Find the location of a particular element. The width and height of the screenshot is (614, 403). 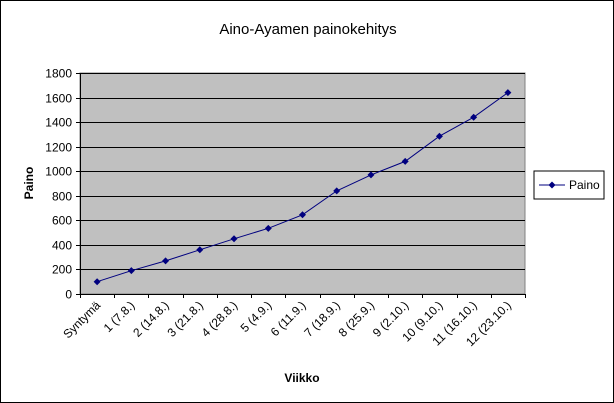

x-tick-label: 8 (25.9.) is located at coordinates (357, 319).